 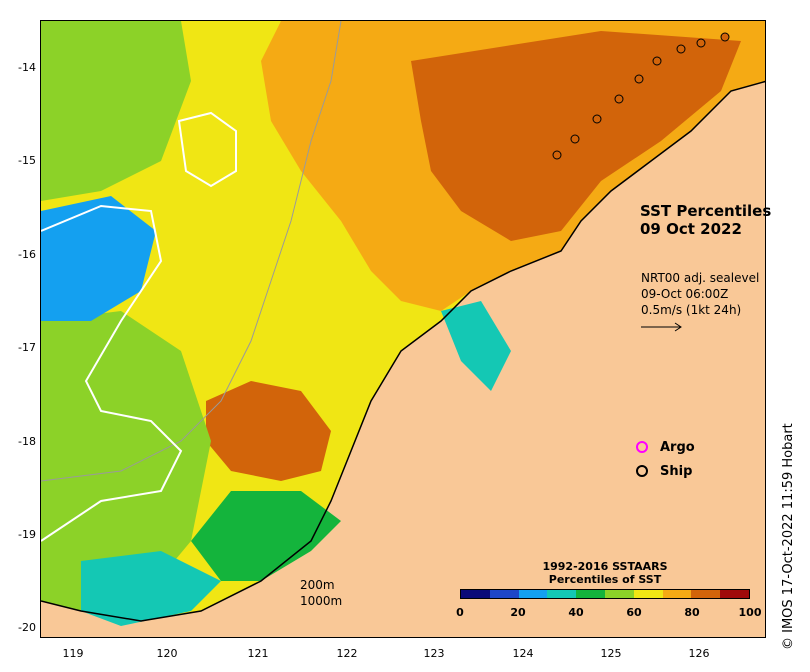 I want to click on green-patch-coastal, so click(x=266, y=536).